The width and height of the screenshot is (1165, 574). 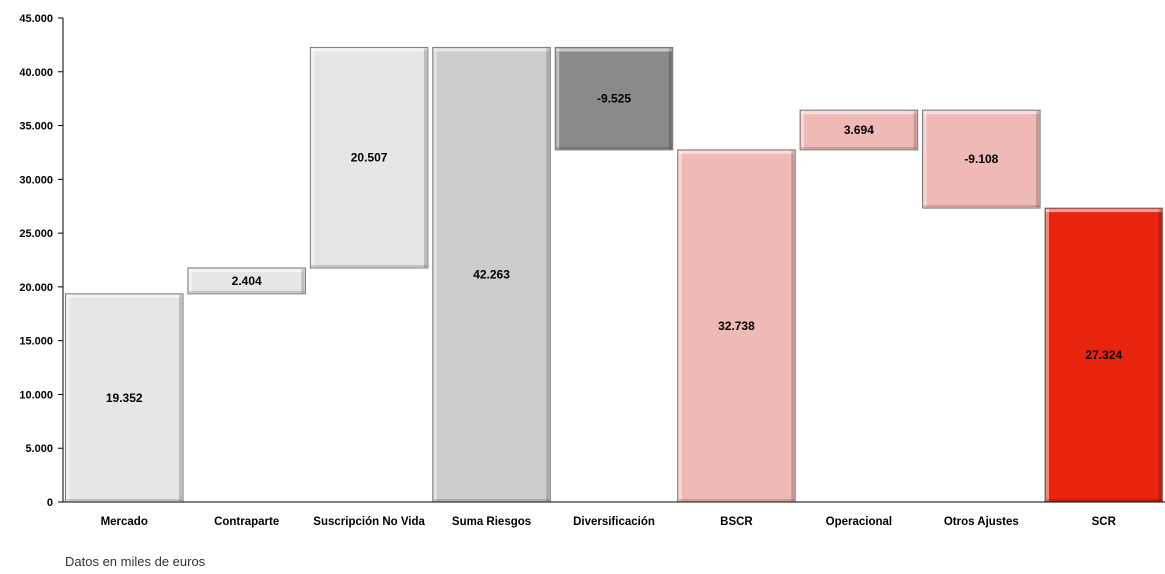 I want to click on y-tick-label: 25.000, so click(x=36, y=234).